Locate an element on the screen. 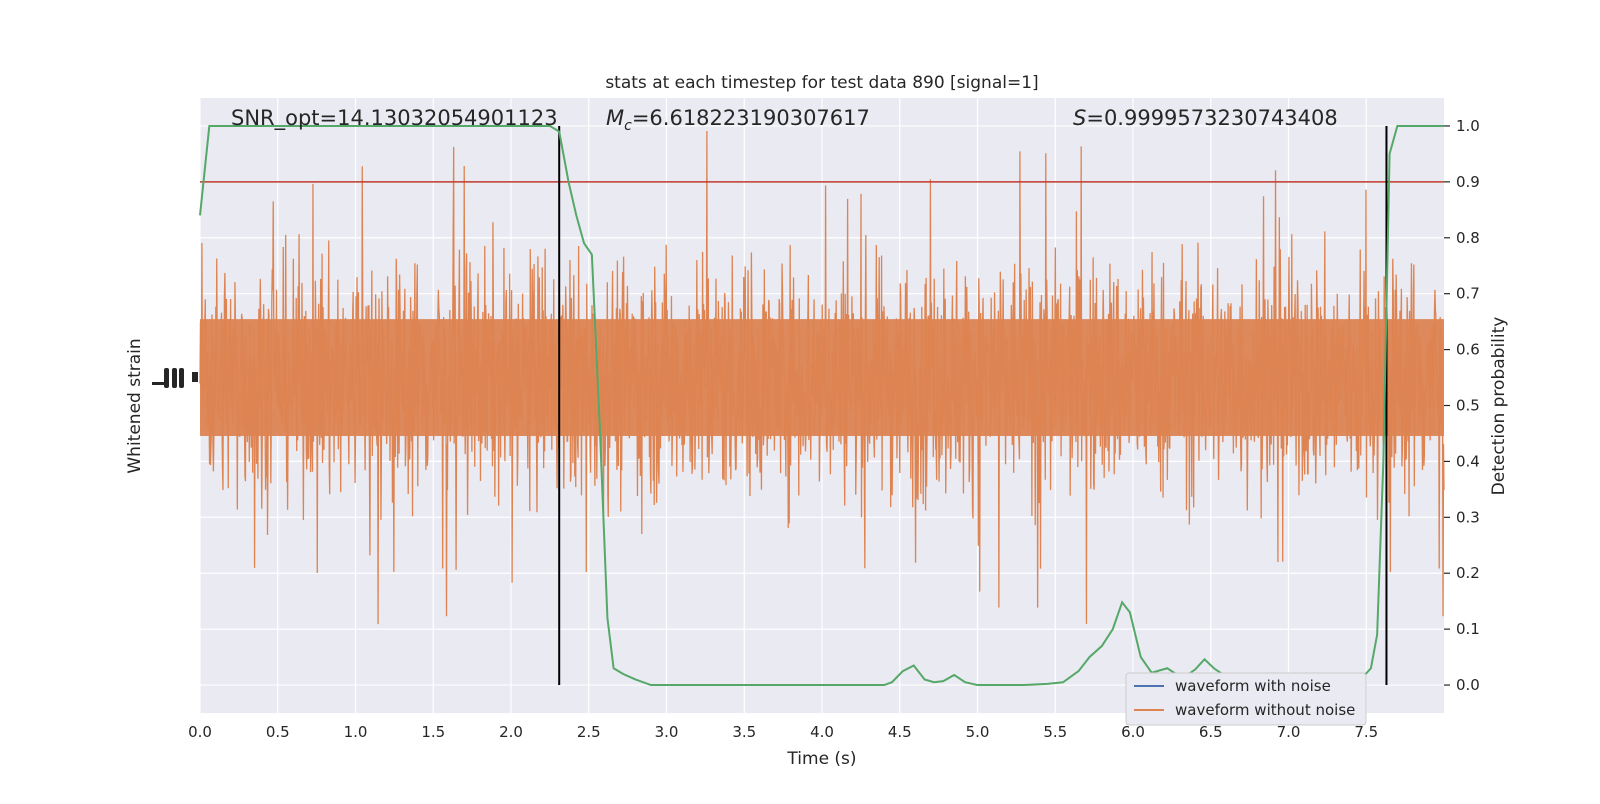  right-tick-label-1: 0.1 is located at coordinates (1468, 629).